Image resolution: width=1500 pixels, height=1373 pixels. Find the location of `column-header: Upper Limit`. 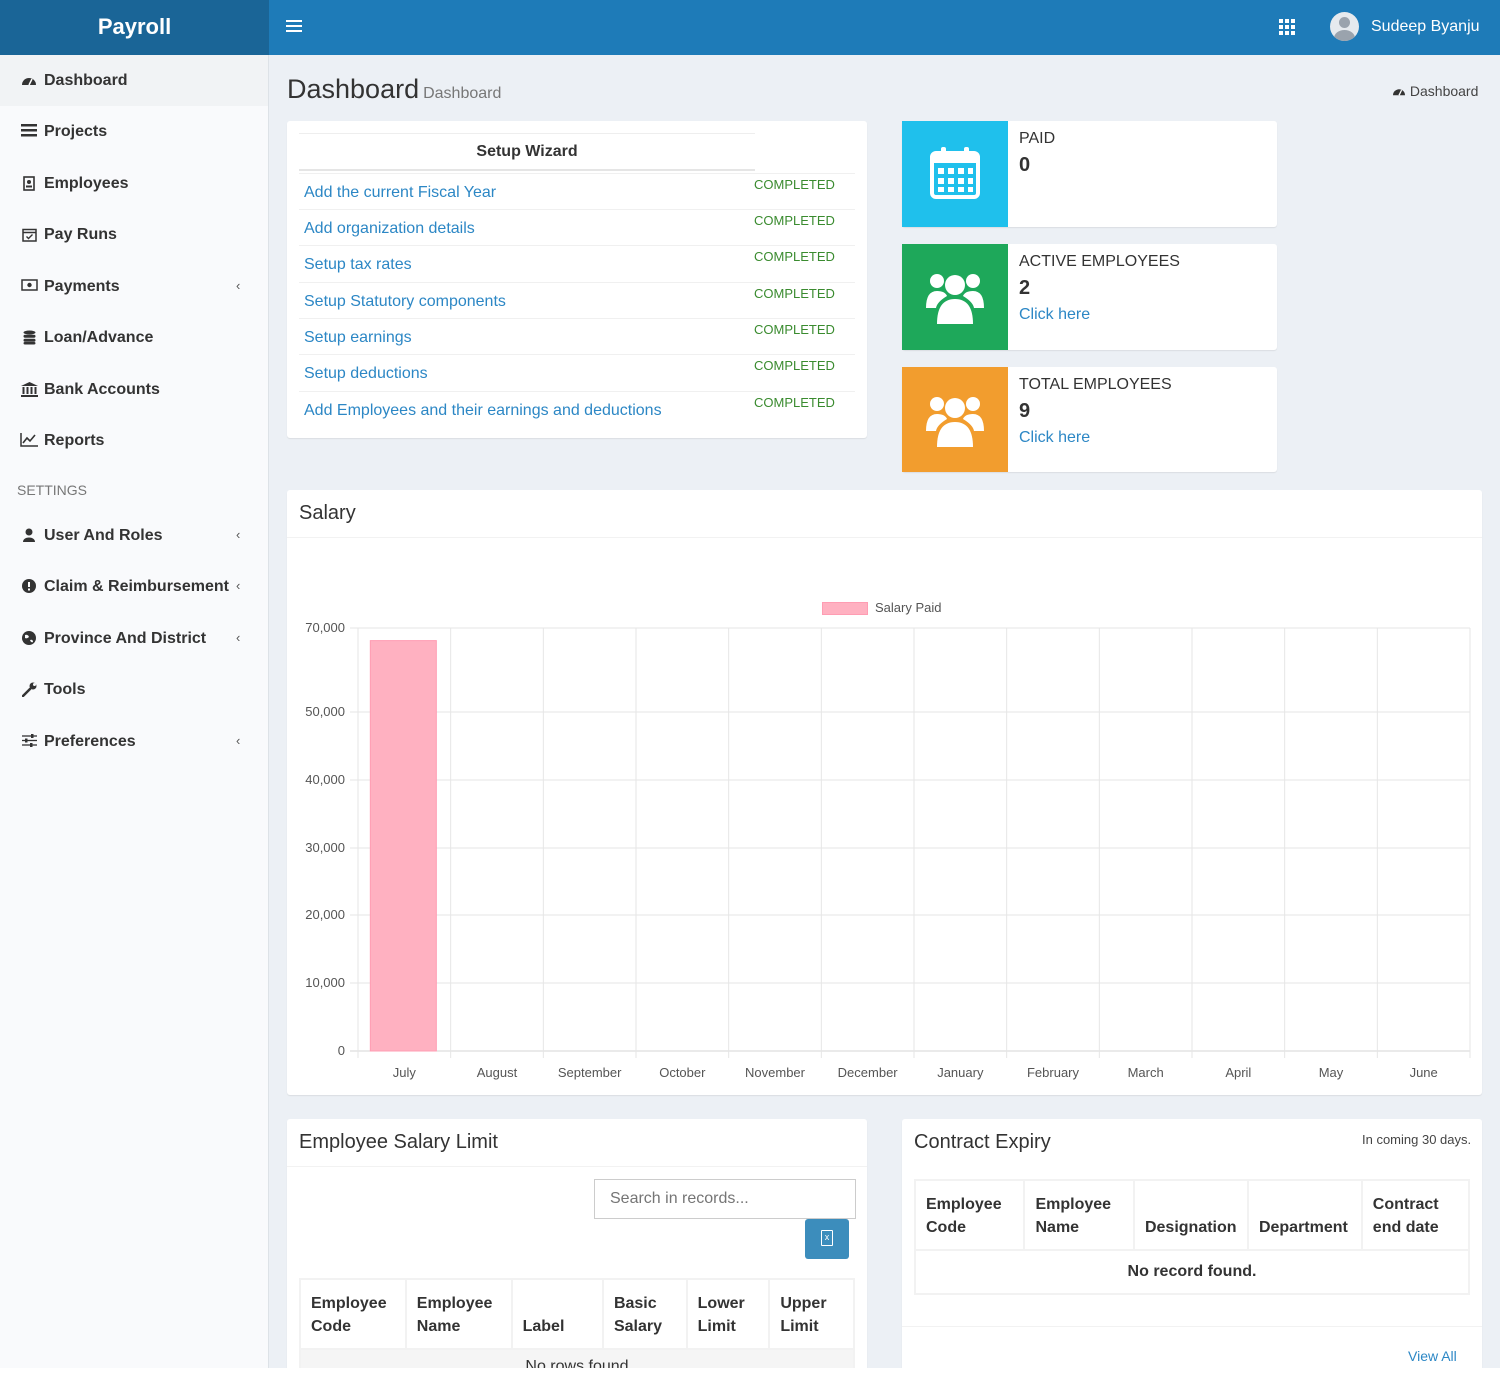

column-header: Upper Limit is located at coordinates (811, 1314).